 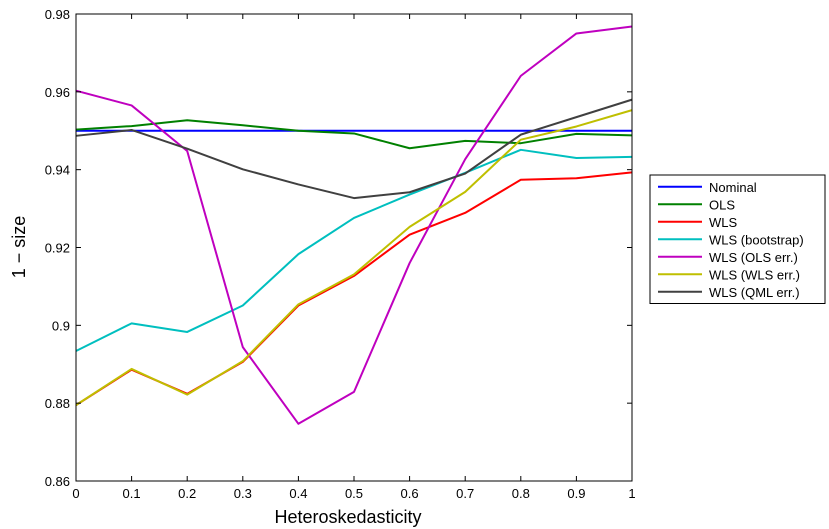 What do you see at coordinates (723, 222) in the screenshot?
I see `legend-label: WLS` at bounding box center [723, 222].